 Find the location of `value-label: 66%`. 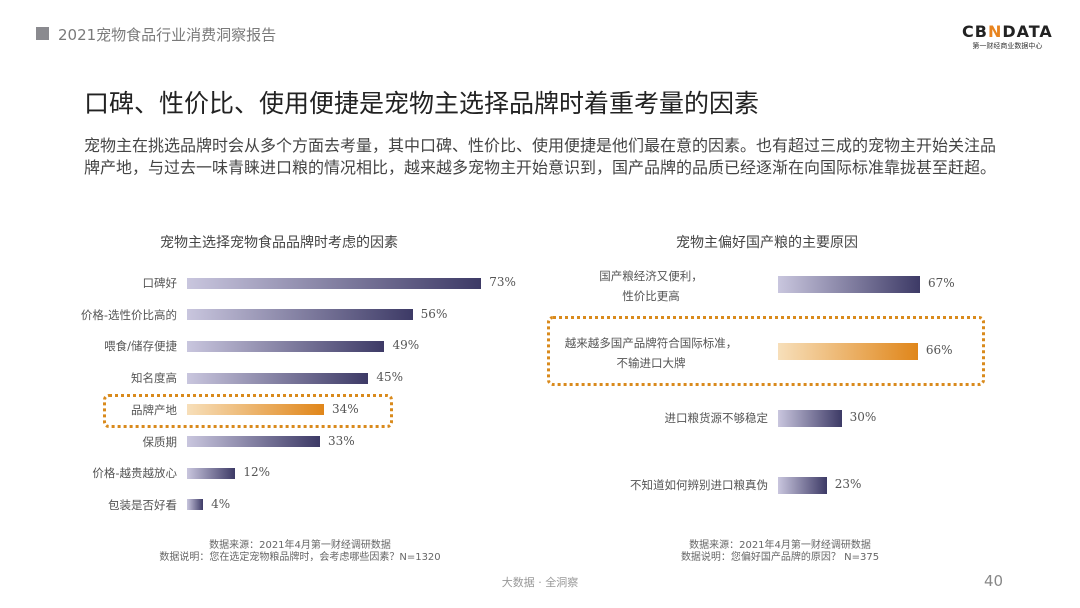

value-label: 66% is located at coordinates (939, 350).